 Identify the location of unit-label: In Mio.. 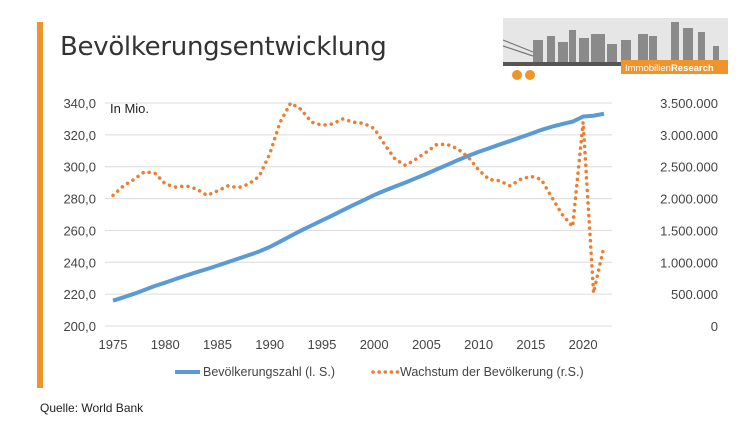
(129, 108).